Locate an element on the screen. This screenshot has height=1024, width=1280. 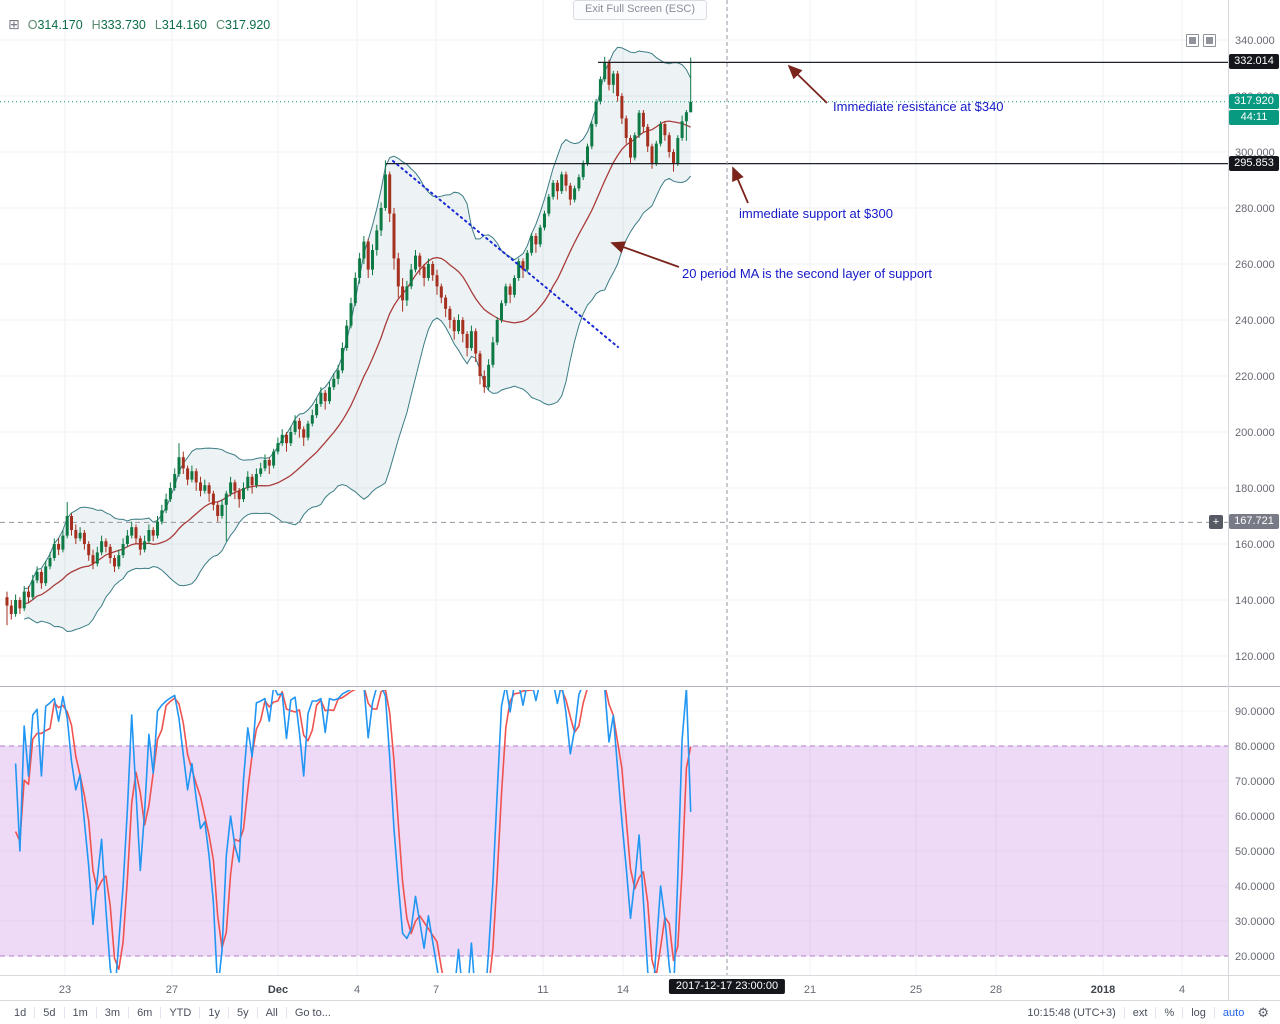
svg-text: 2018 is located at coordinates (1103, 990).